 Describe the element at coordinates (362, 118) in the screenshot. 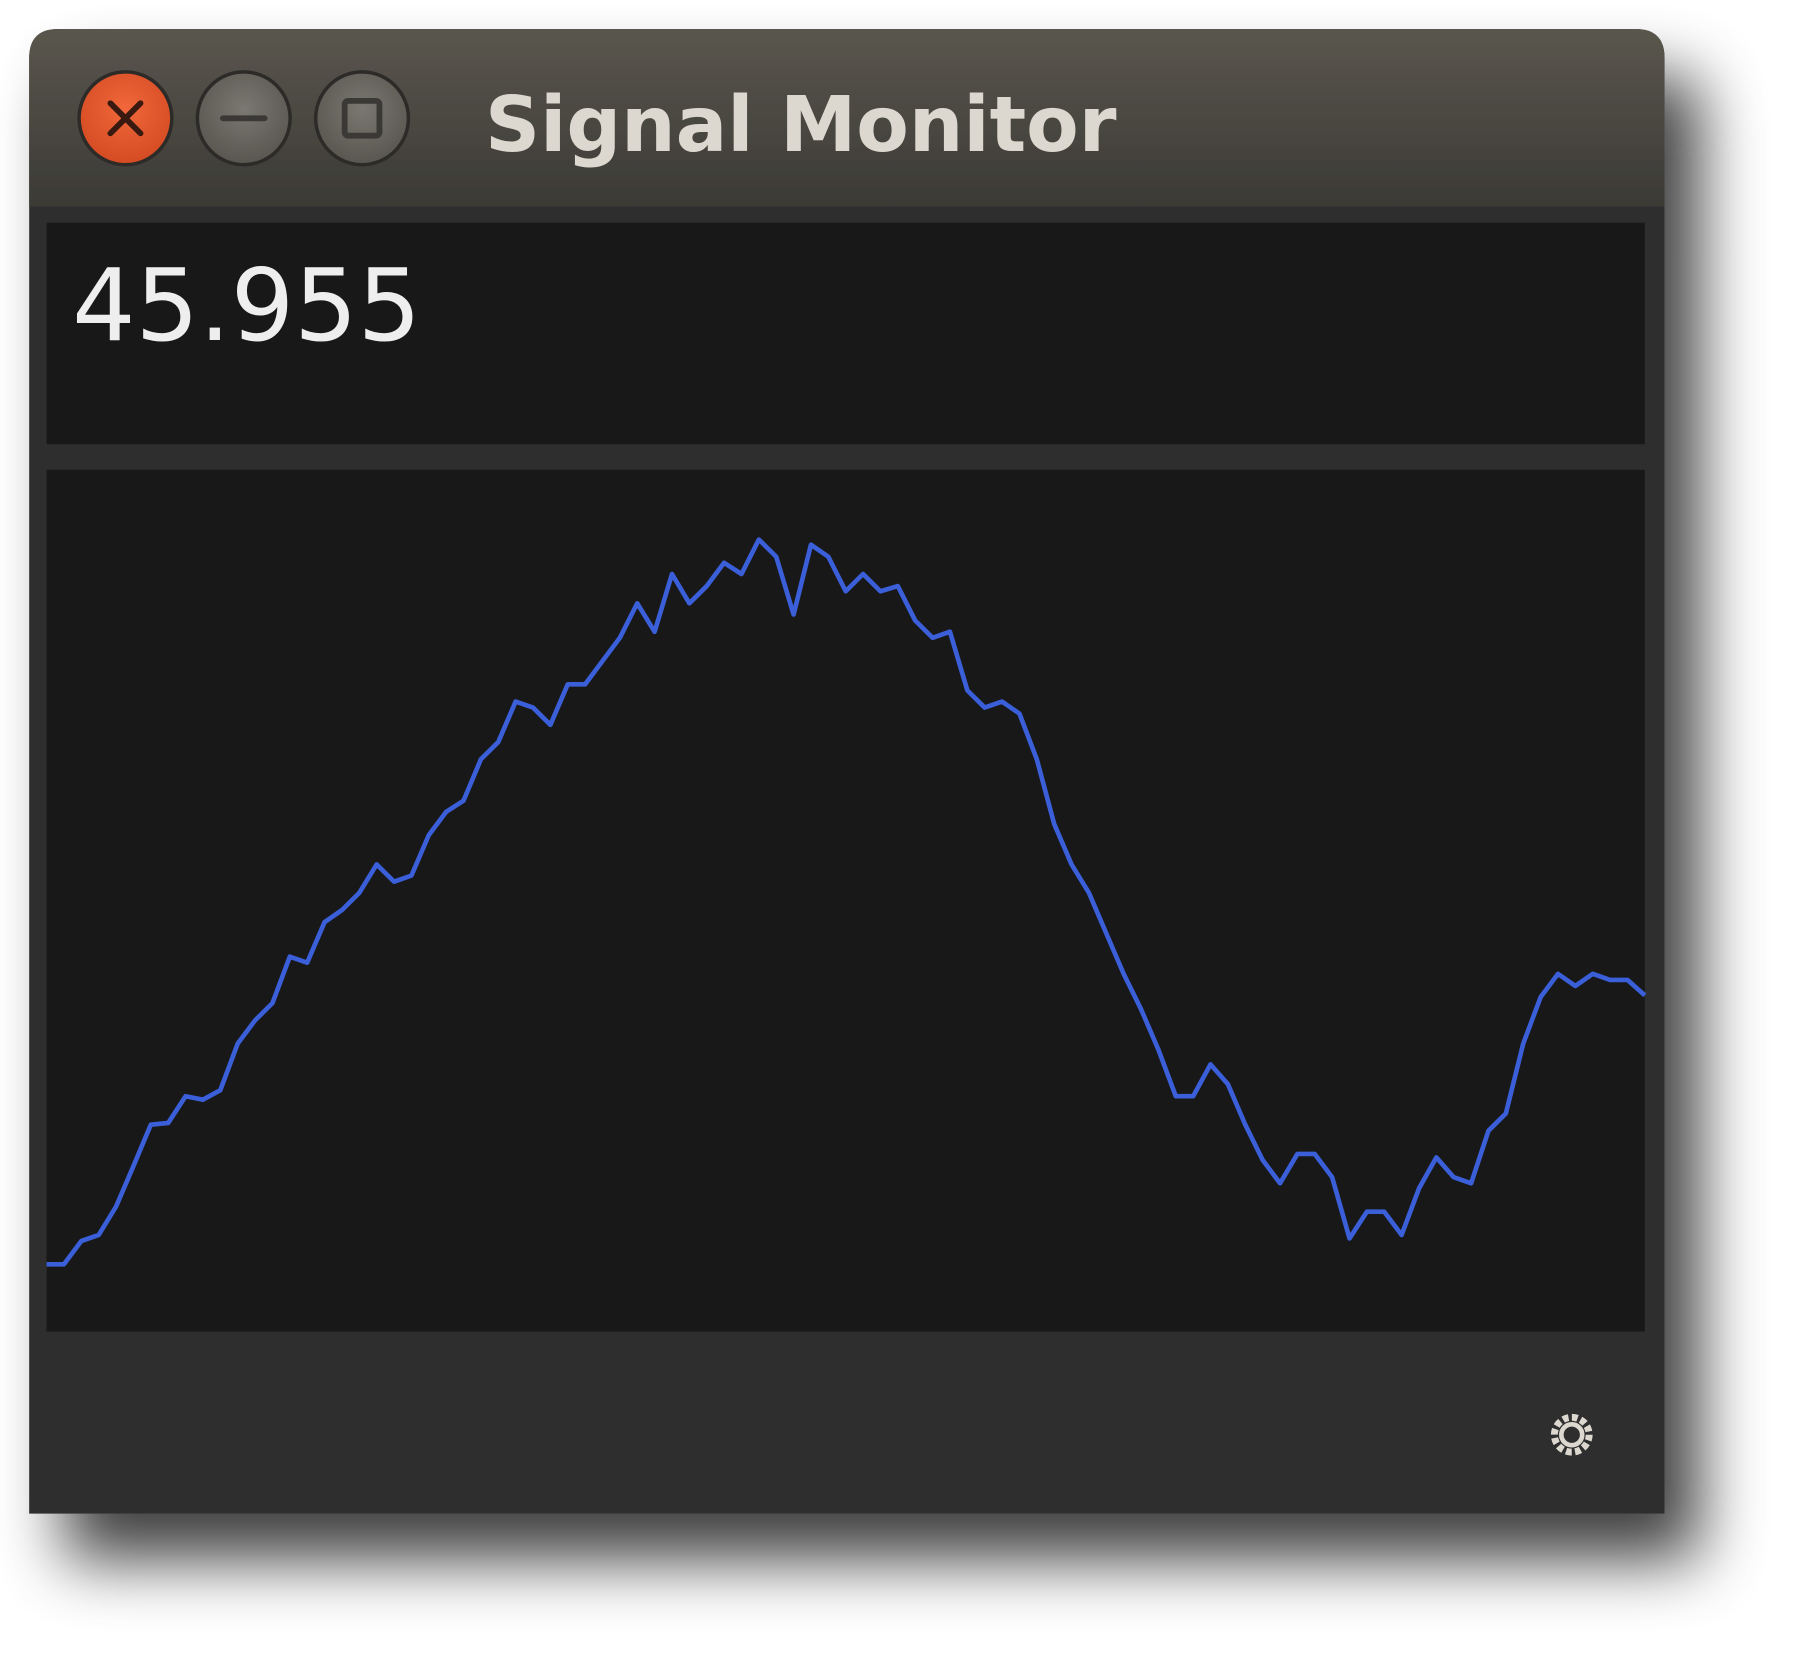

I see `maximize-button` at that location.